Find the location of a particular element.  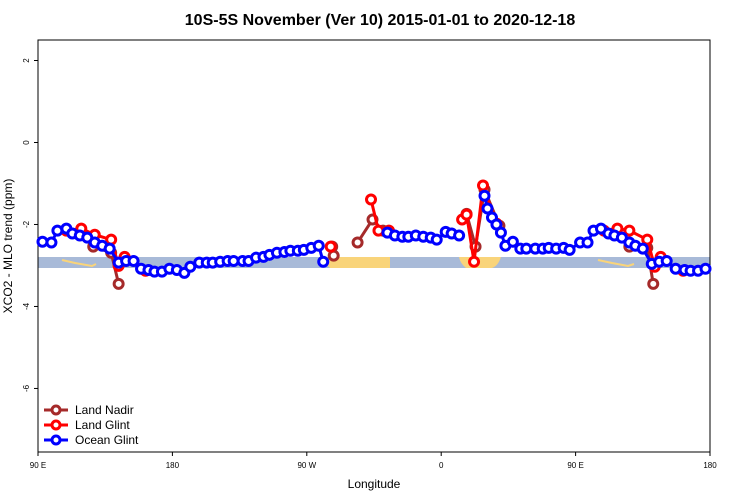

y-tick-label: 0 is located at coordinates (26, 142).